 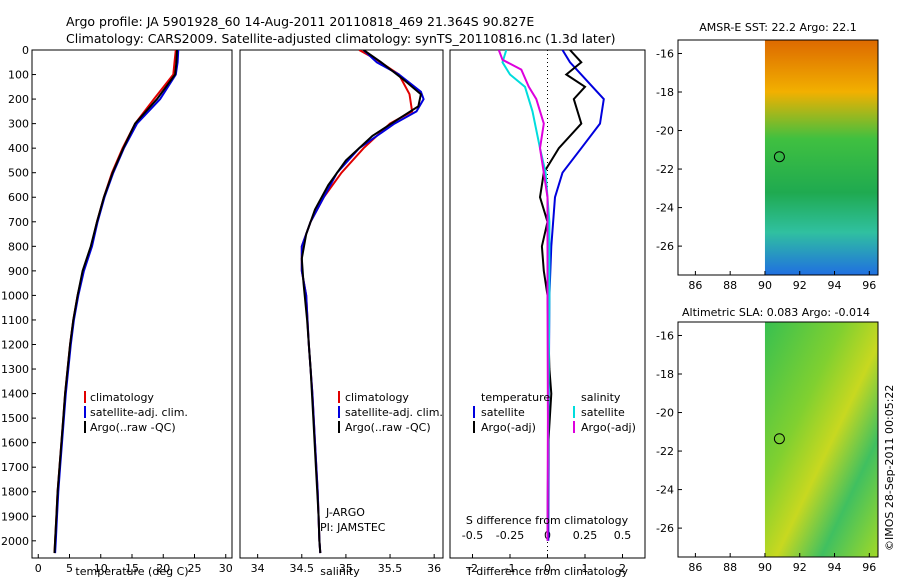 What do you see at coordinates (503, 412) in the screenshot?
I see `legend-t-satellite-label: satellite` at bounding box center [503, 412].